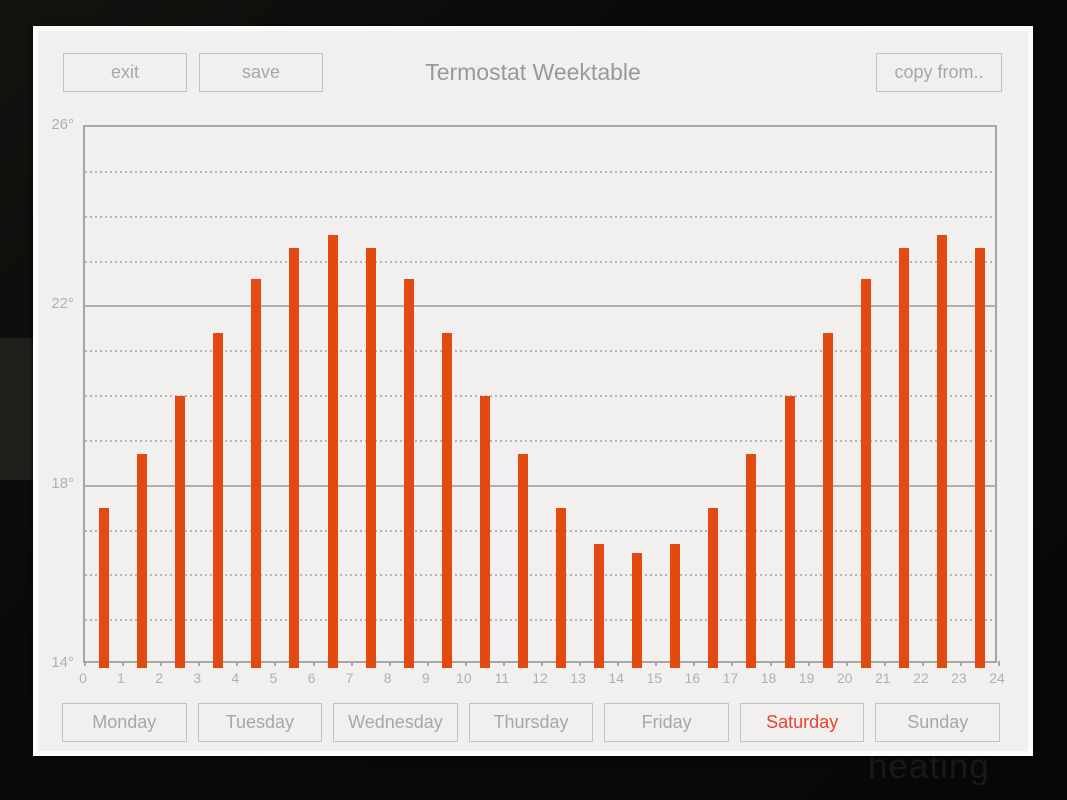 This screenshot has width=1067, height=800. I want to click on tab-thursday: Thursday, so click(531, 722).